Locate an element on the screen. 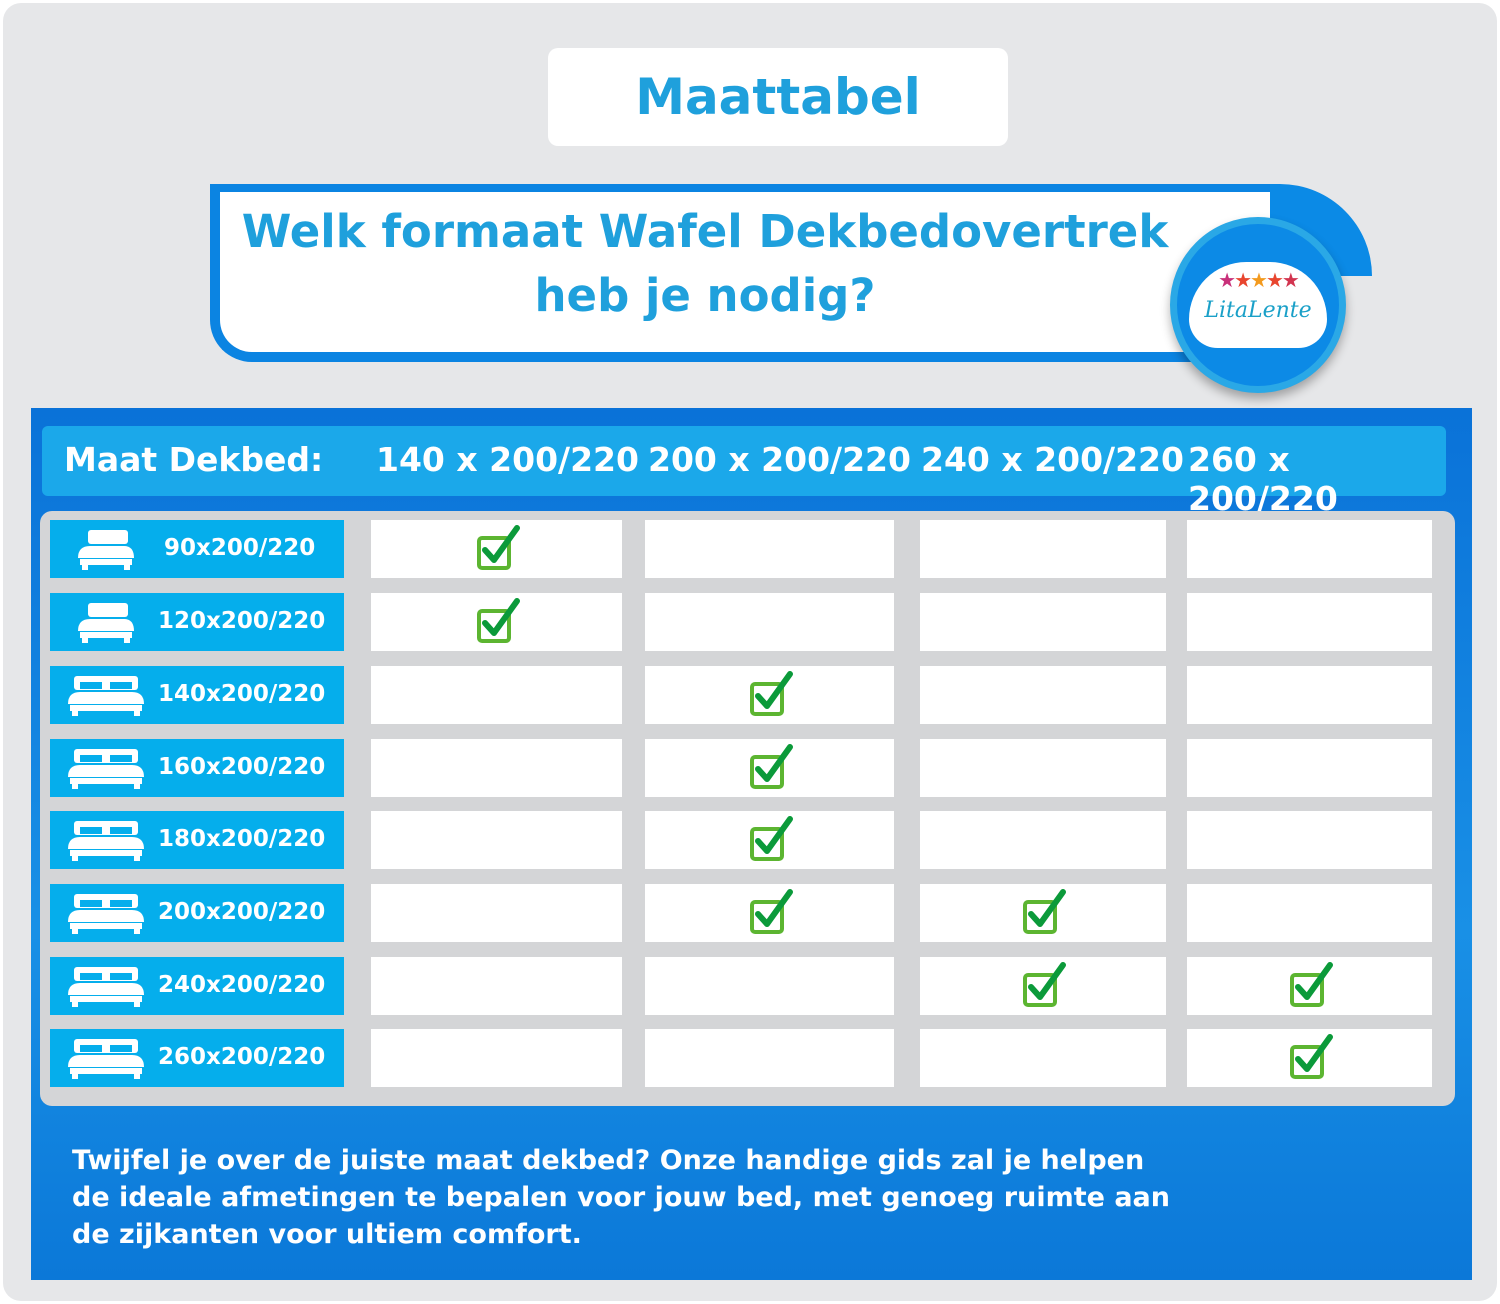 This screenshot has width=1500, height=1304. row-label: 260x200/220 is located at coordinates (197, 1058).